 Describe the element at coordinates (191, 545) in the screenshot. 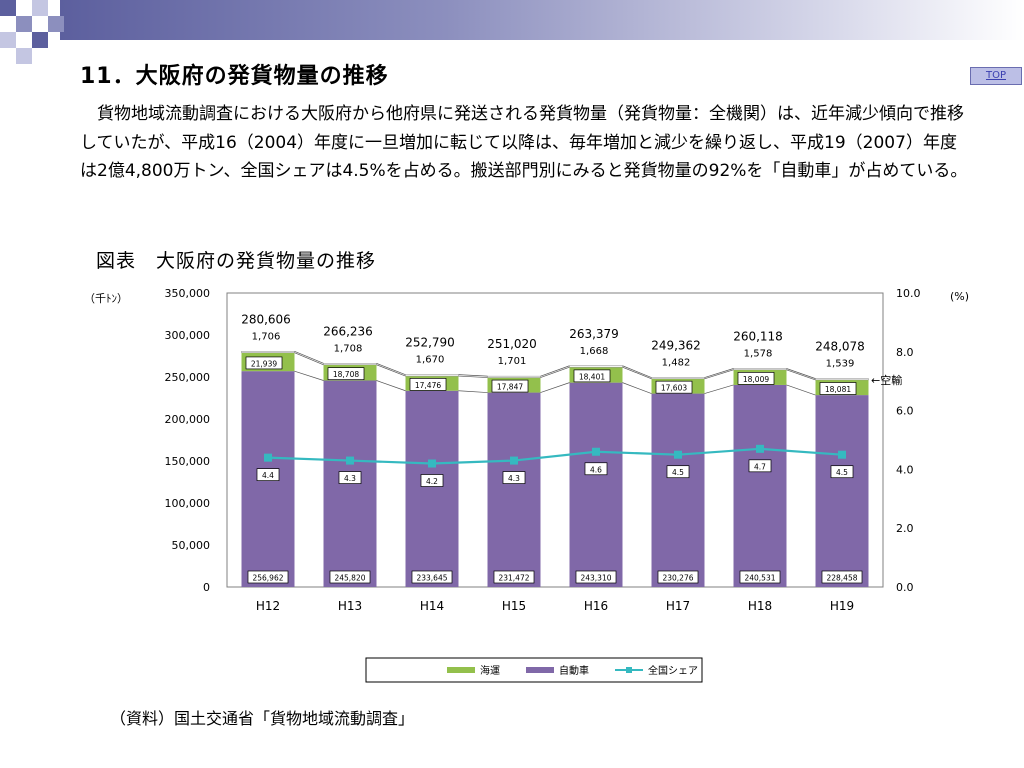

I see `y-left-tick-label: 50,000` at that location.